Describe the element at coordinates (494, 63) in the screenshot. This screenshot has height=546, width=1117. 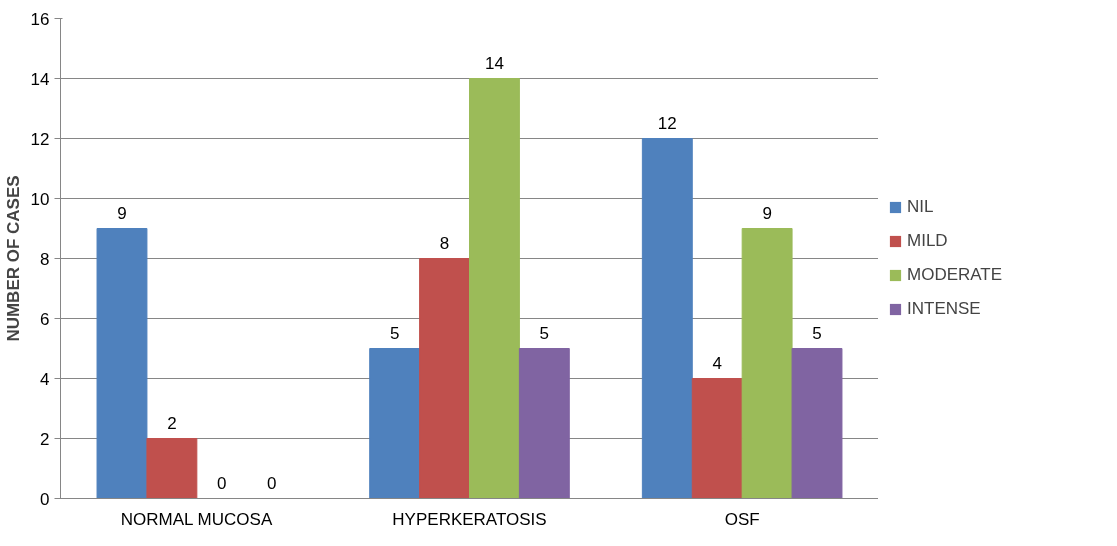
I see `data-label: 14` at that location.